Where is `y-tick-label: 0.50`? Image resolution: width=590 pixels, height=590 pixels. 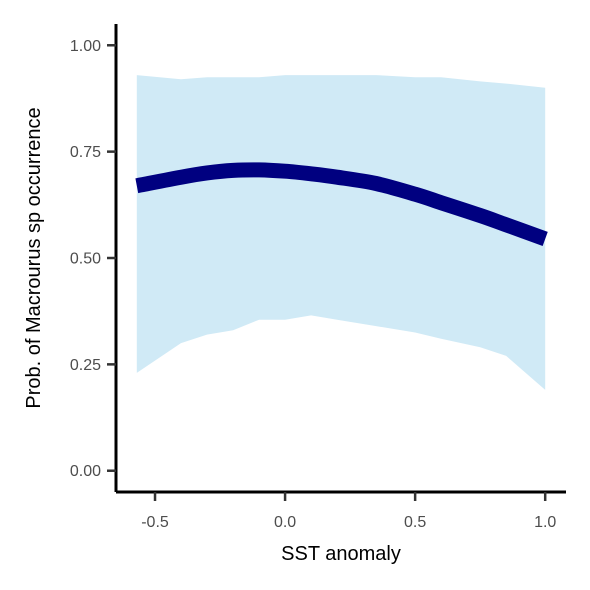 y-tick-label: 0.50 is located at coordinates (85, 259).